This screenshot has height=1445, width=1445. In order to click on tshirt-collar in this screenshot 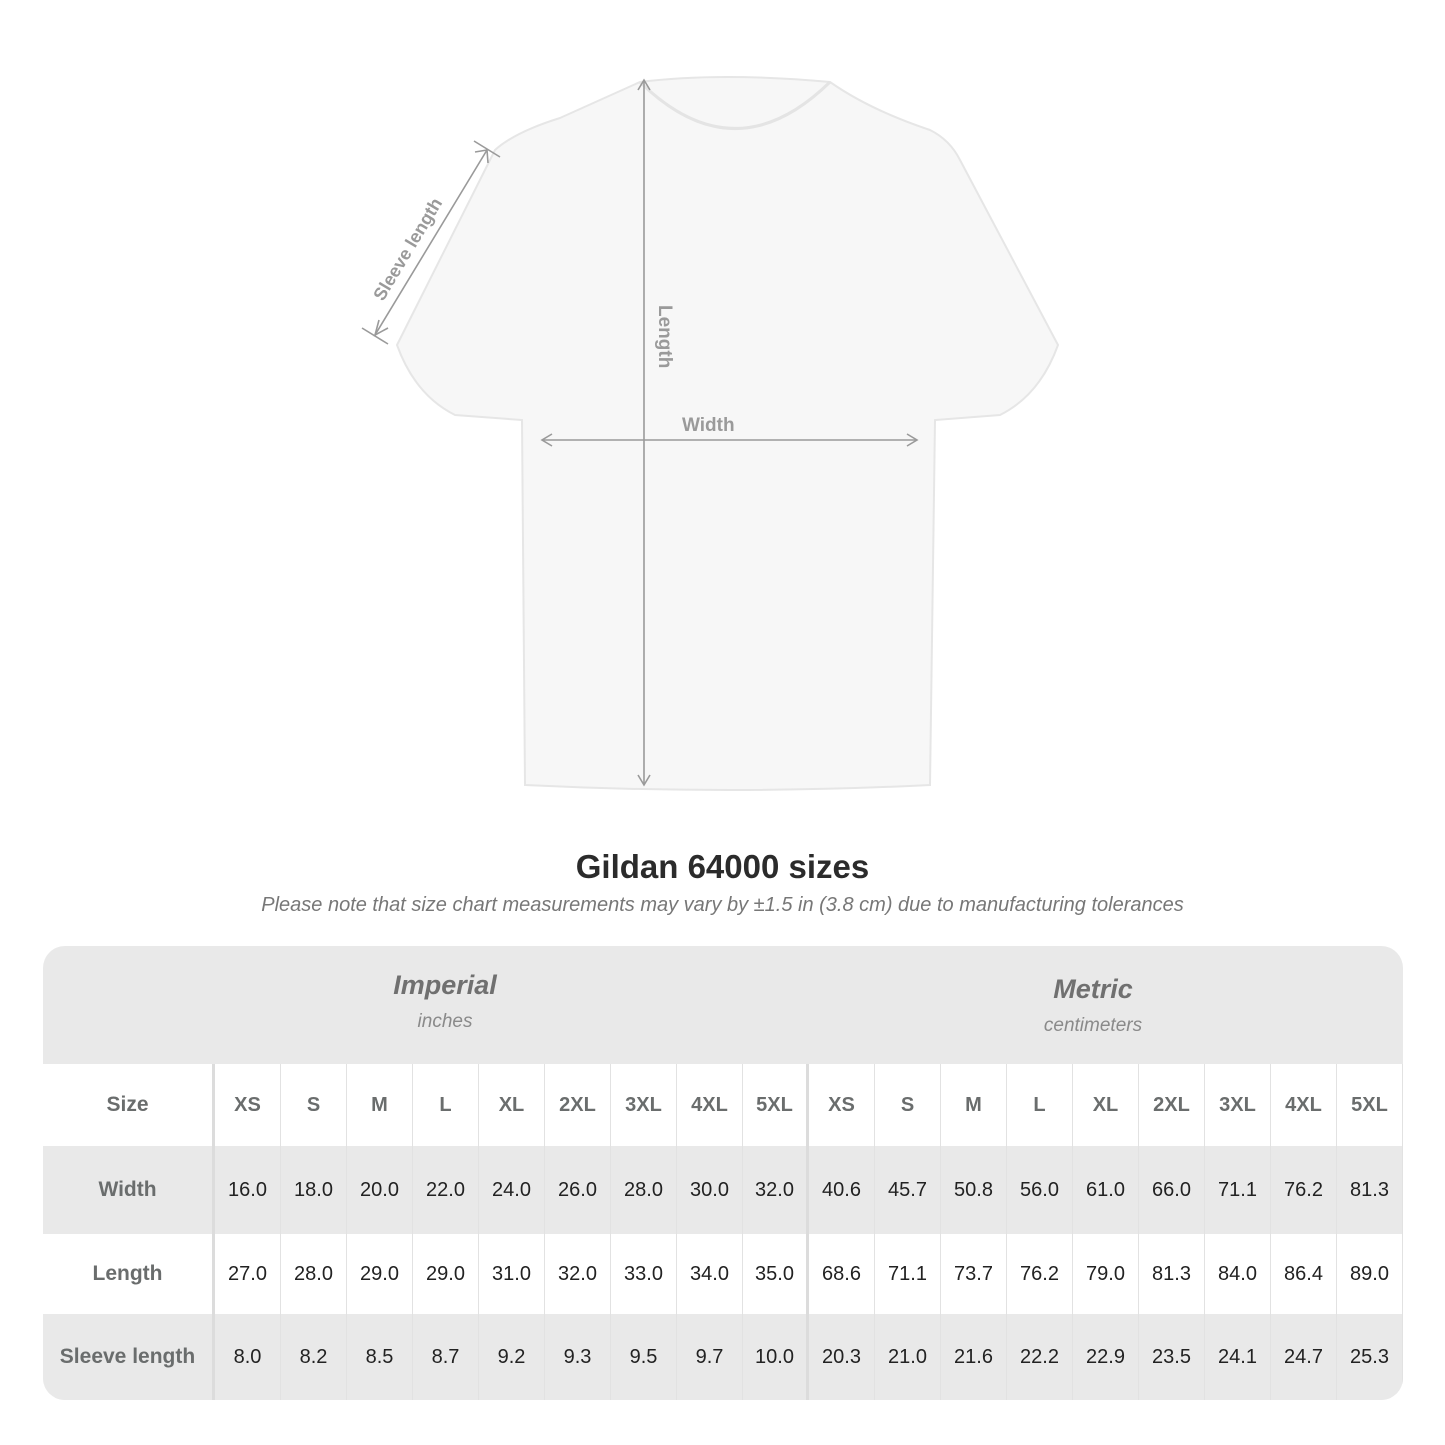, I will do `click(735, 105)`.